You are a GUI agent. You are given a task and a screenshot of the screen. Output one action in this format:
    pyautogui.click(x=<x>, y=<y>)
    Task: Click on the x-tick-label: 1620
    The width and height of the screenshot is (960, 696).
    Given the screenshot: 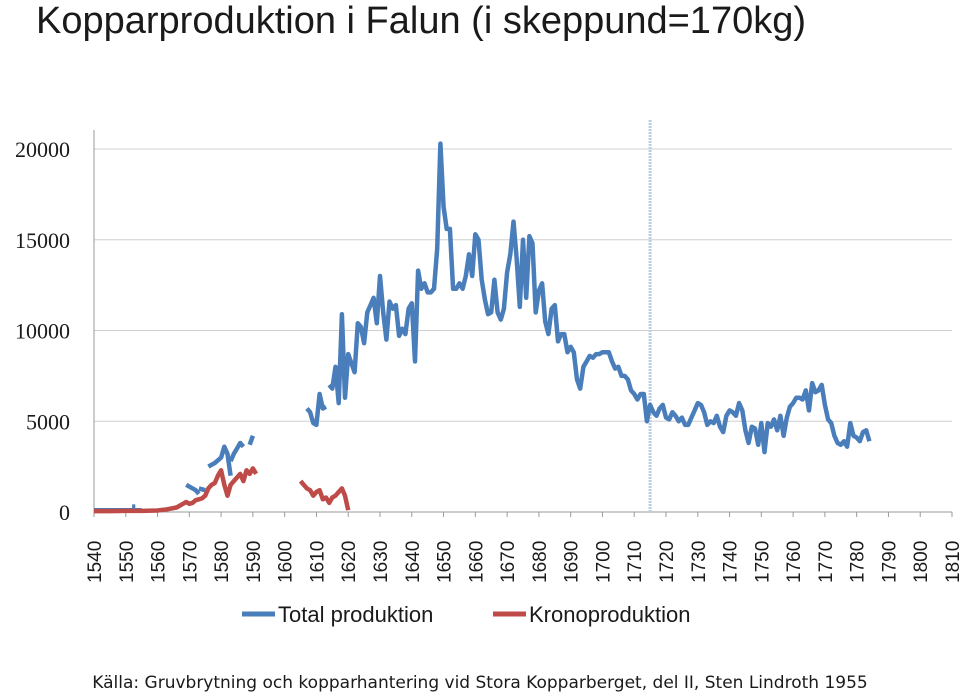 What is the action you would take?
    pyautogui.click(x=349, y=562)
    